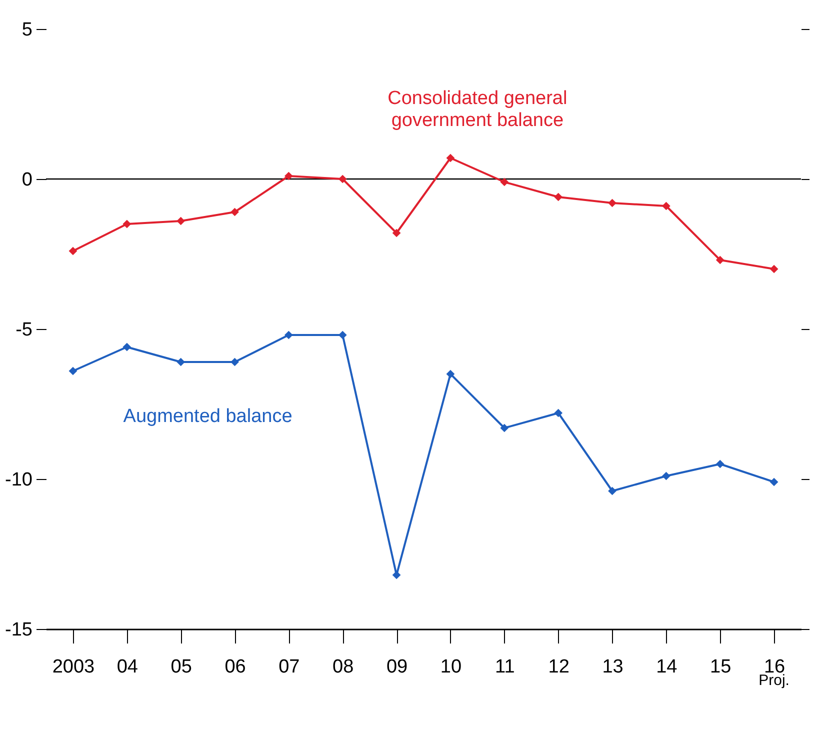  I want to click on x-tick-label: 12, so click(559, 667).